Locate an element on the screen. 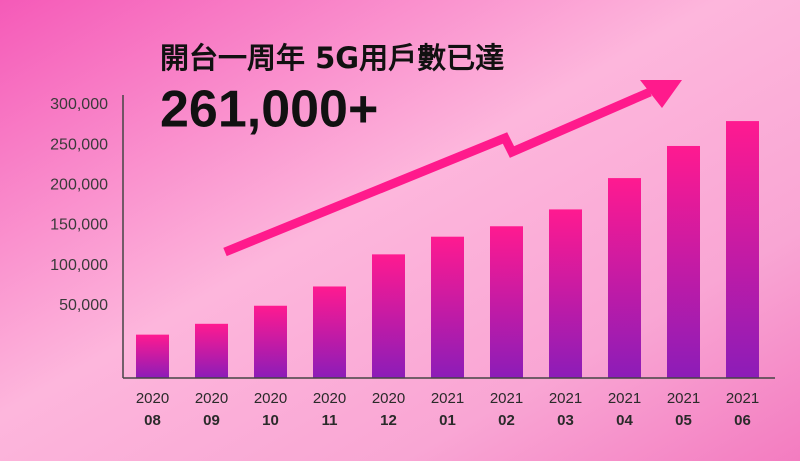 The width and height of the screenshot is (800, 461). x-tick-label: 11 is located at coordinates (330, 420).